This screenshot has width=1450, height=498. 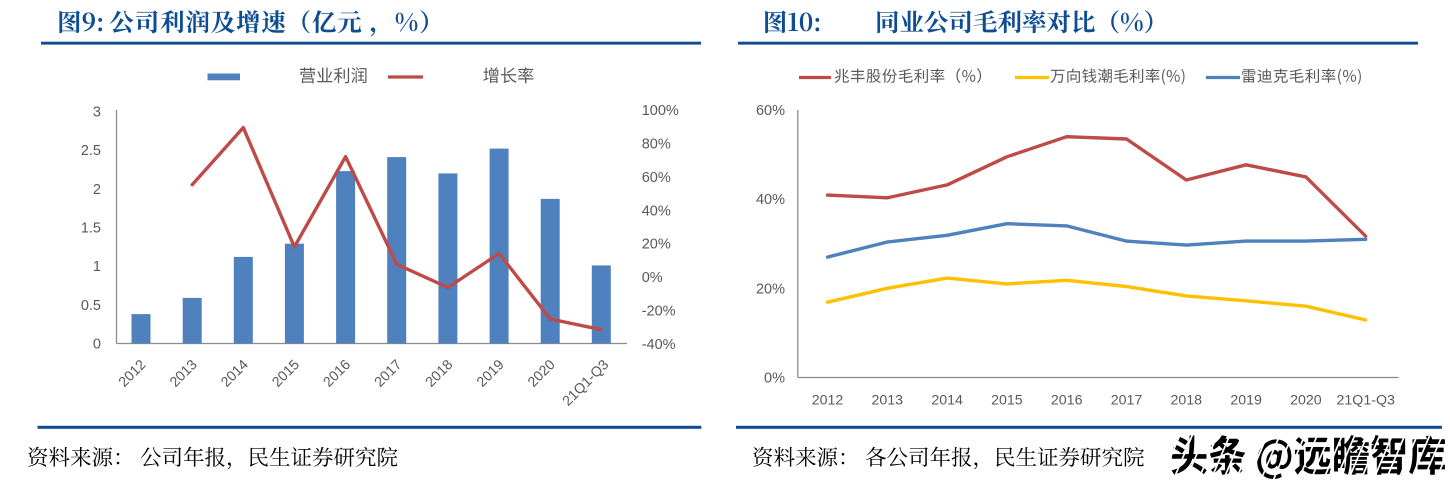 I want to click on svg-text: 2.5, so click(x=91, y=151).